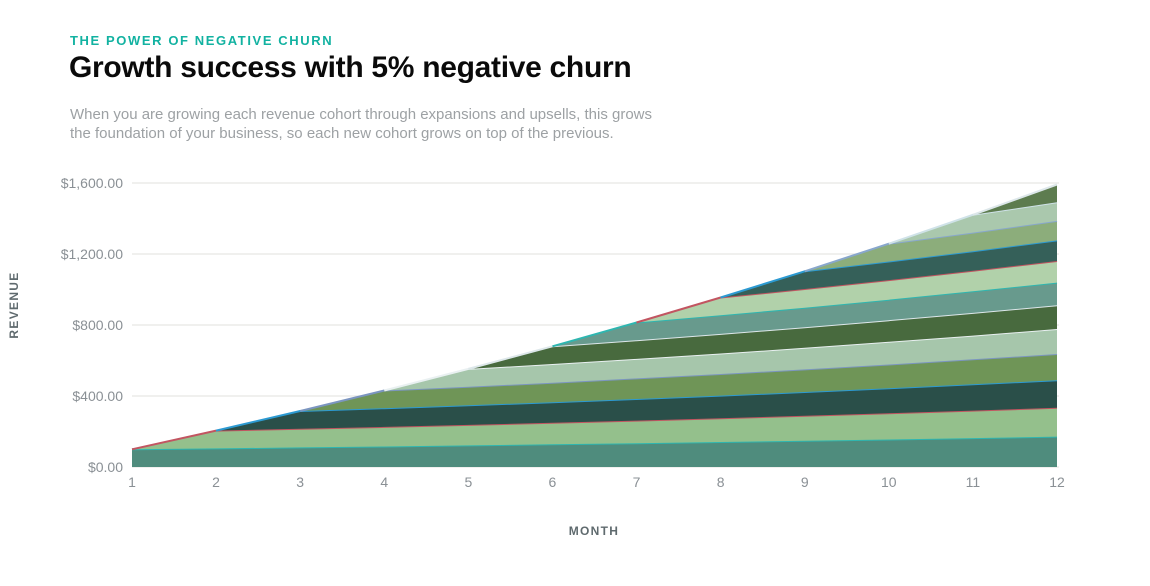 The image size is (1150, 586). I want to click on x-axis-tick-label: 10, so click(889, 482).